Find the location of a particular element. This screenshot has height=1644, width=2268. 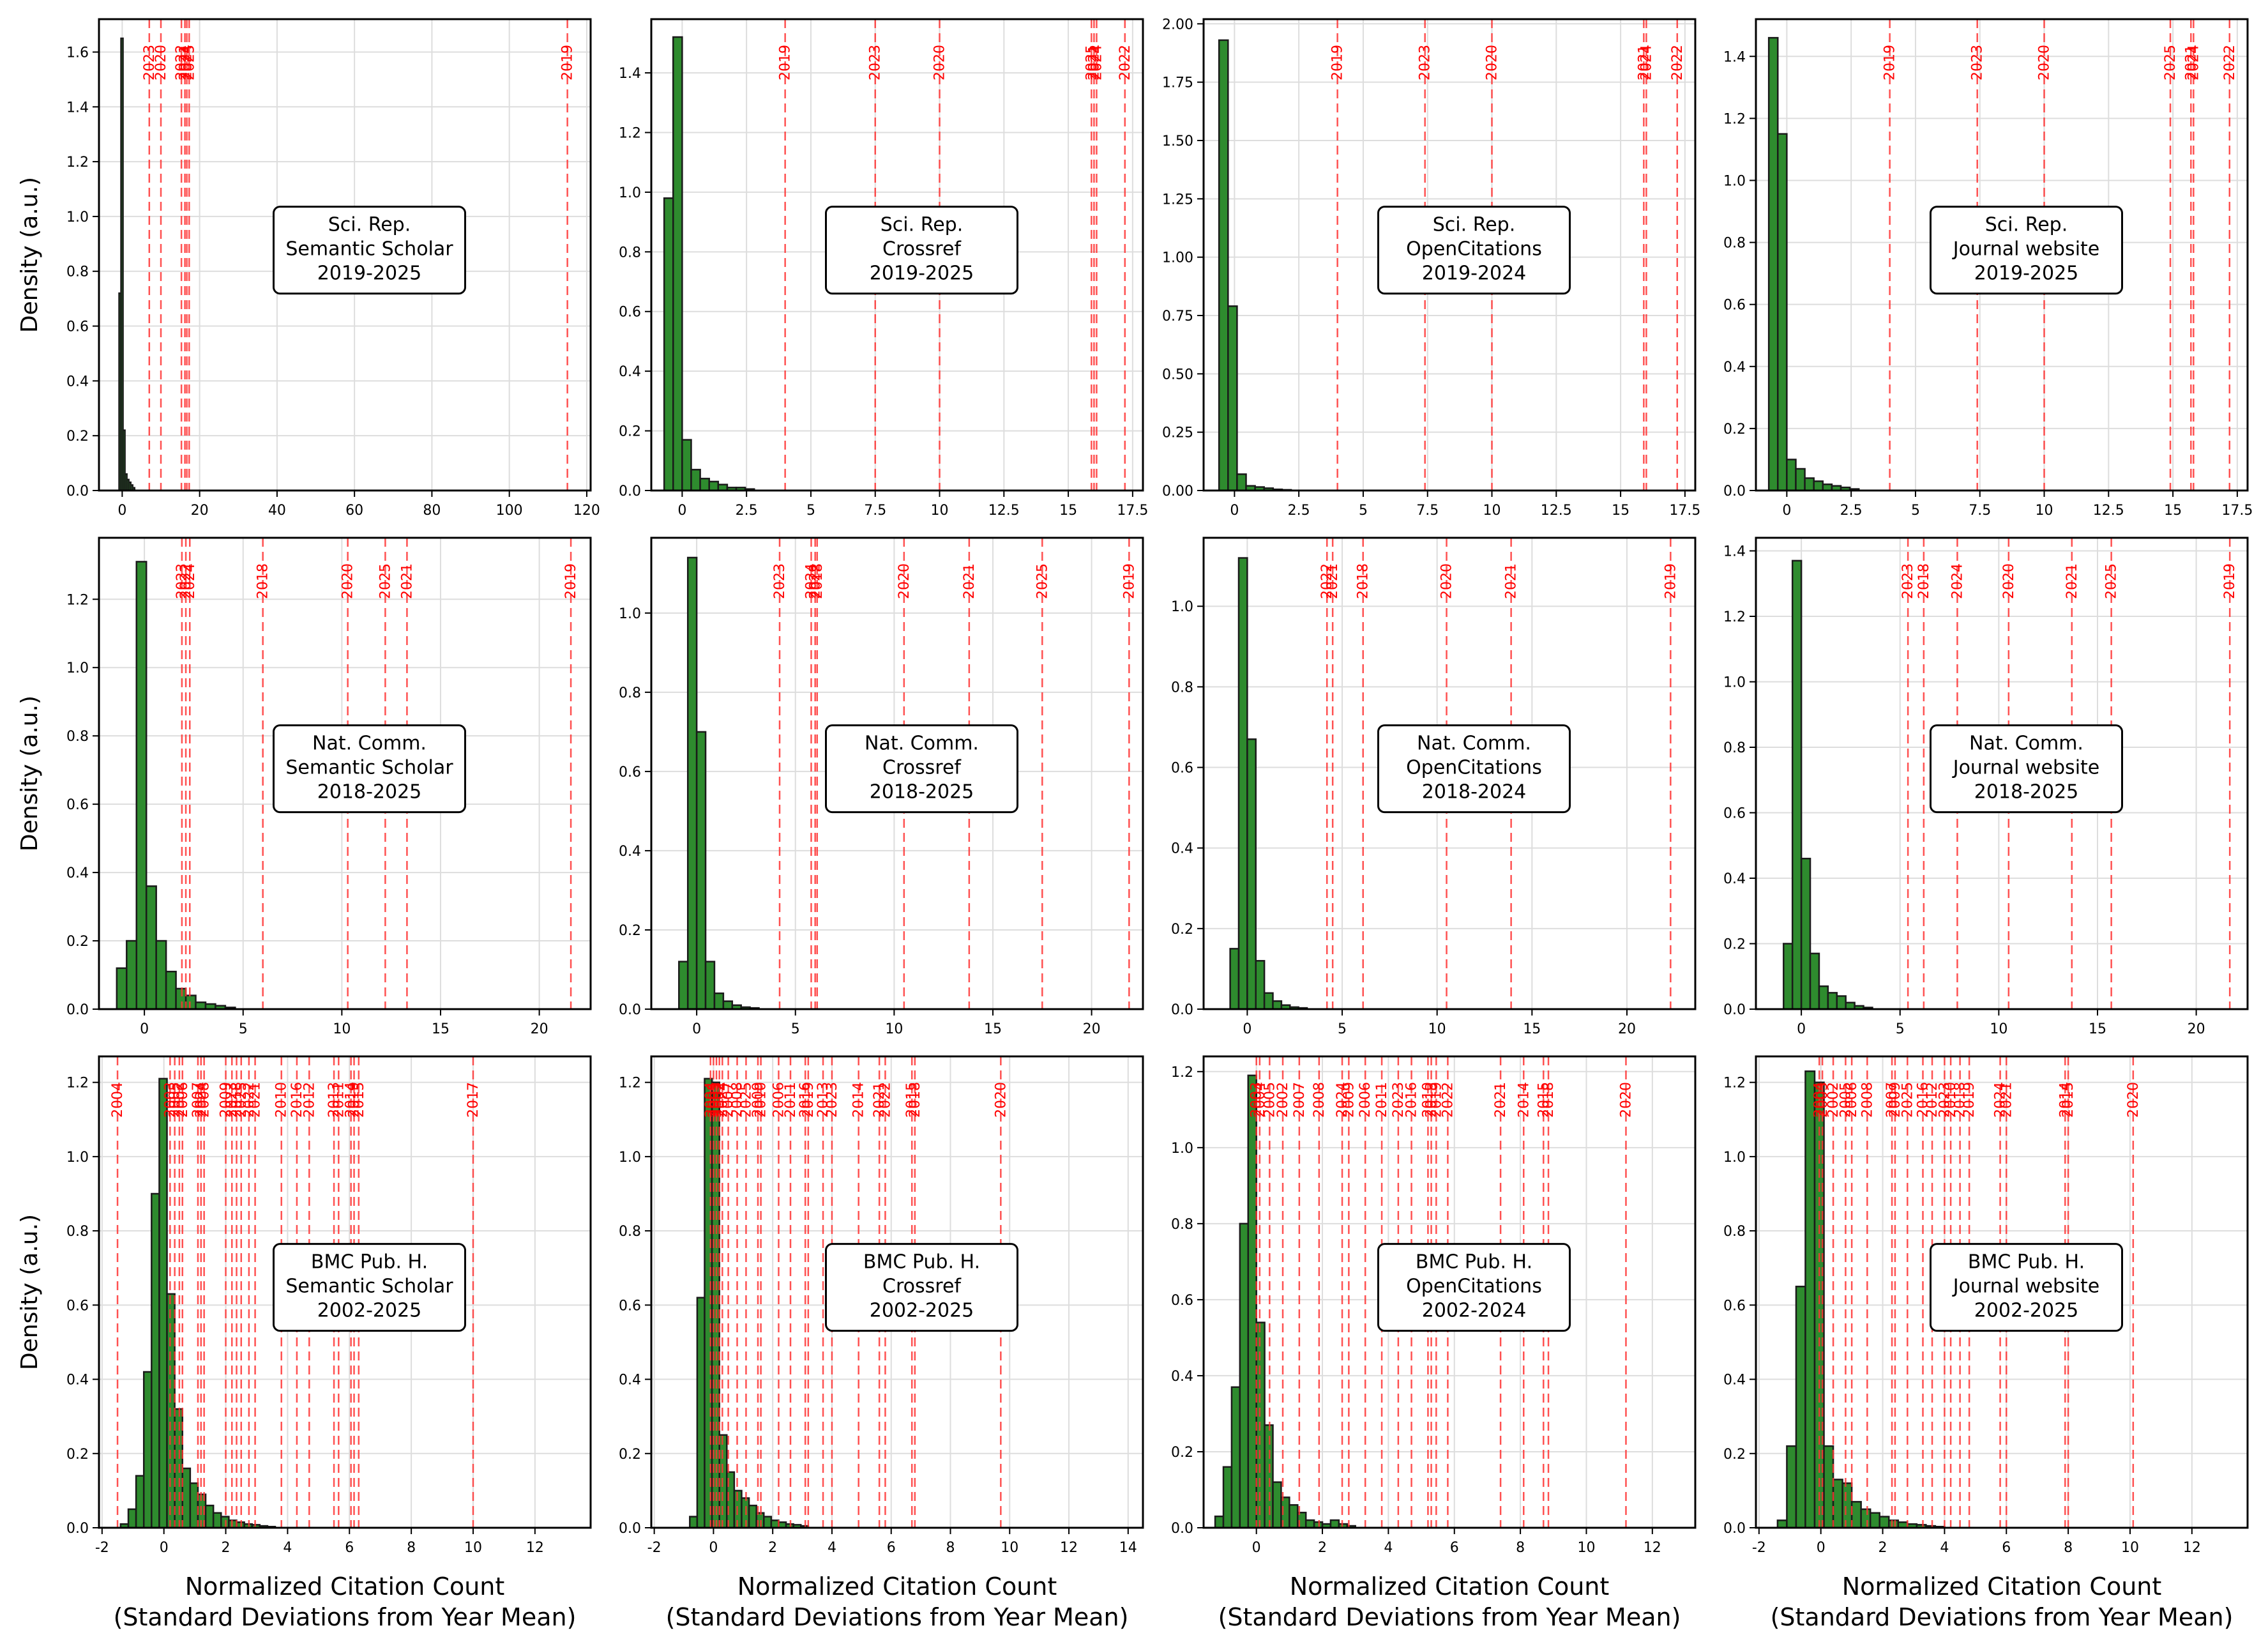

x-tick-label: 8 is located at coordinates (950, 1548).